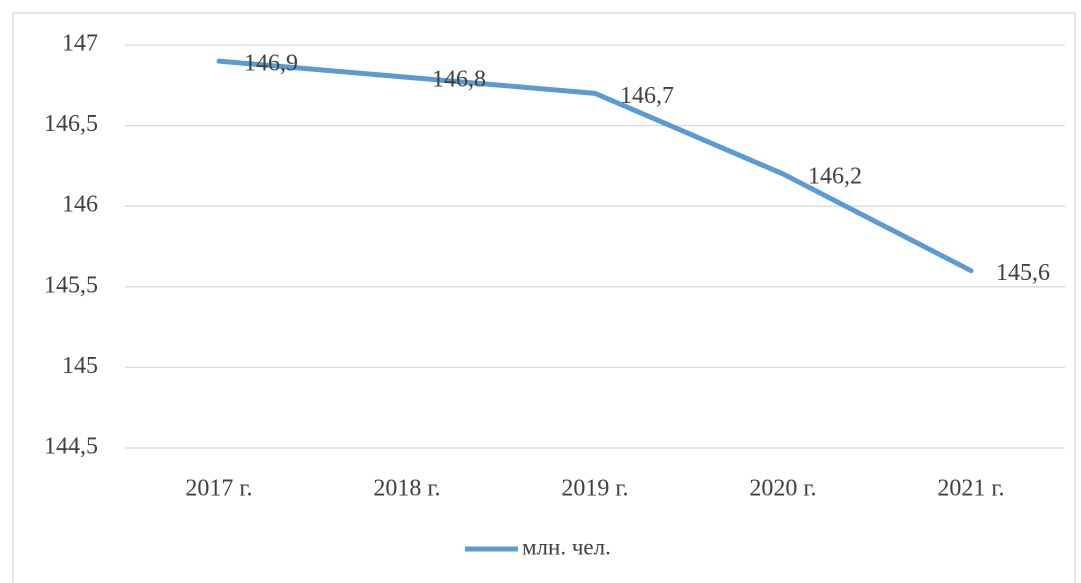 The image size is (1081, 583). I want to click on legend-label: млн. чел., so click(566, 546).